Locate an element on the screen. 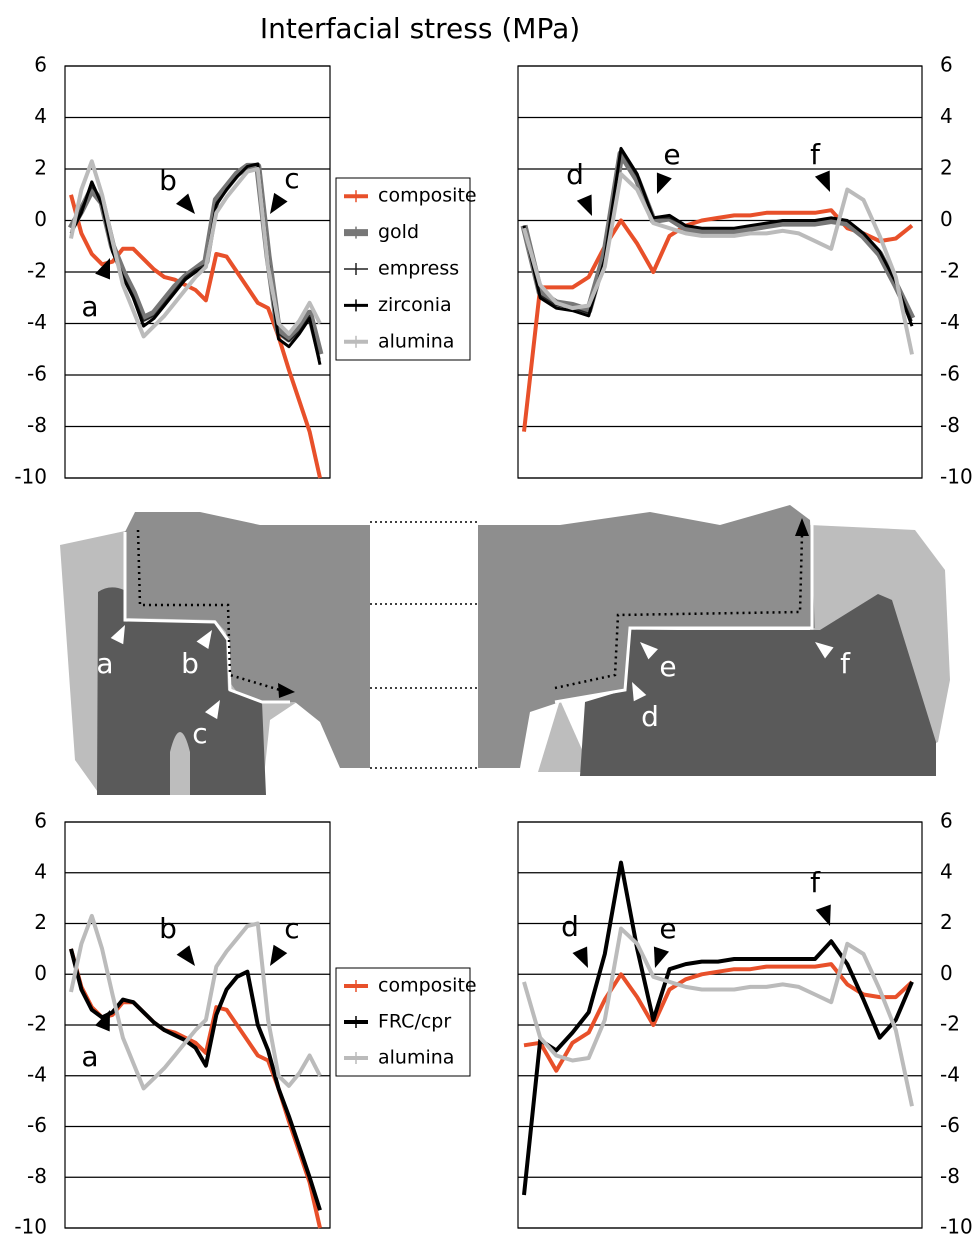  diagram-label: f is located at coordinates (845, 663).